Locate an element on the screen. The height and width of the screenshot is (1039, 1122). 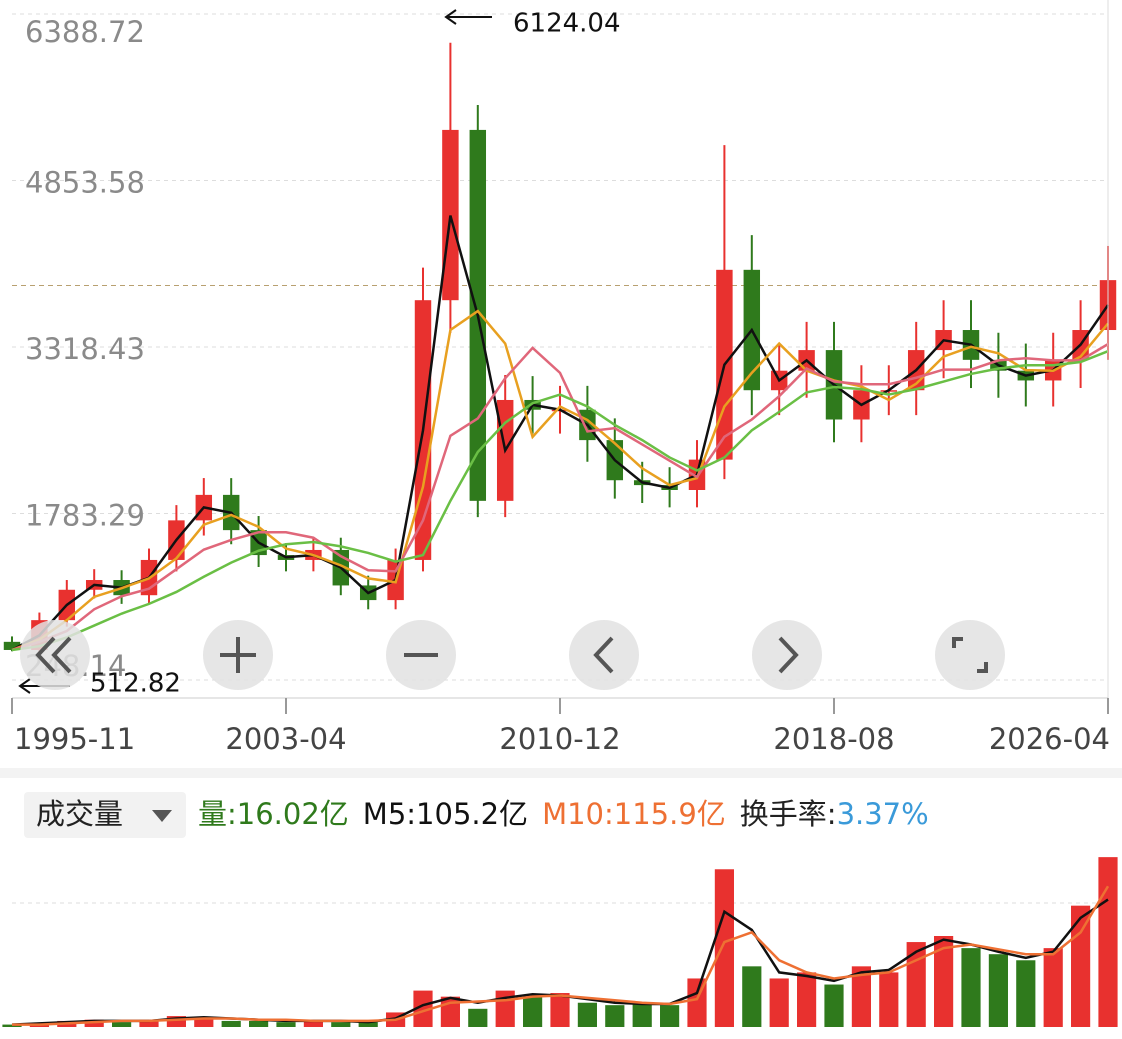
x-tick-label: 1995-11 is located at coordinates (74, 739).